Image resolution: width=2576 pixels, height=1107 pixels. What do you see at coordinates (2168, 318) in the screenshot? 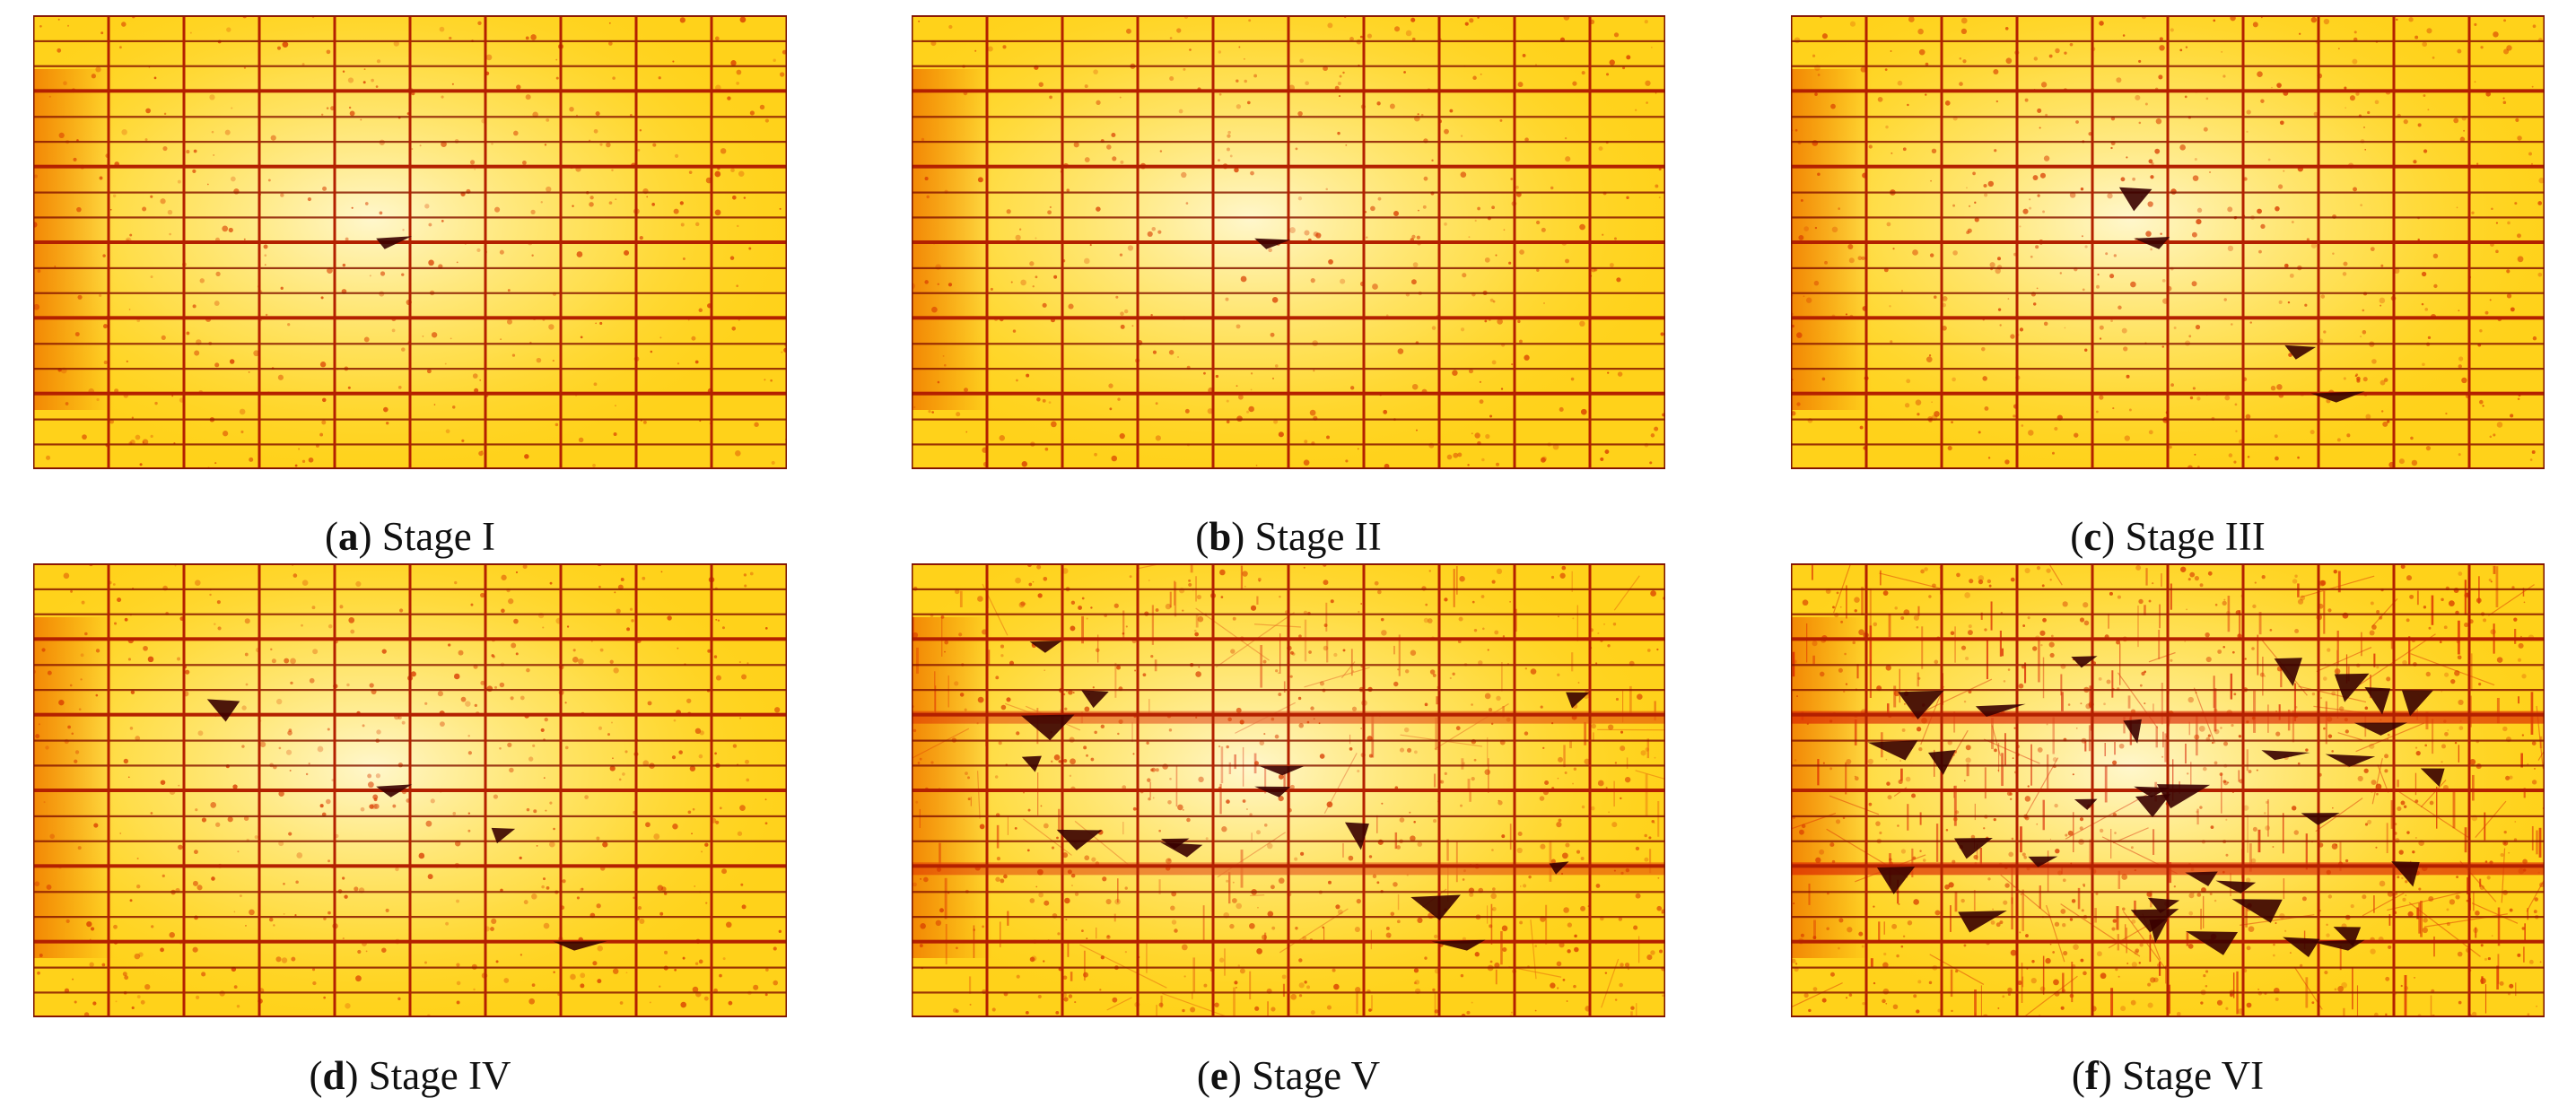
I see `cell-gap-horizontal` at bounding box center [2168, 318].